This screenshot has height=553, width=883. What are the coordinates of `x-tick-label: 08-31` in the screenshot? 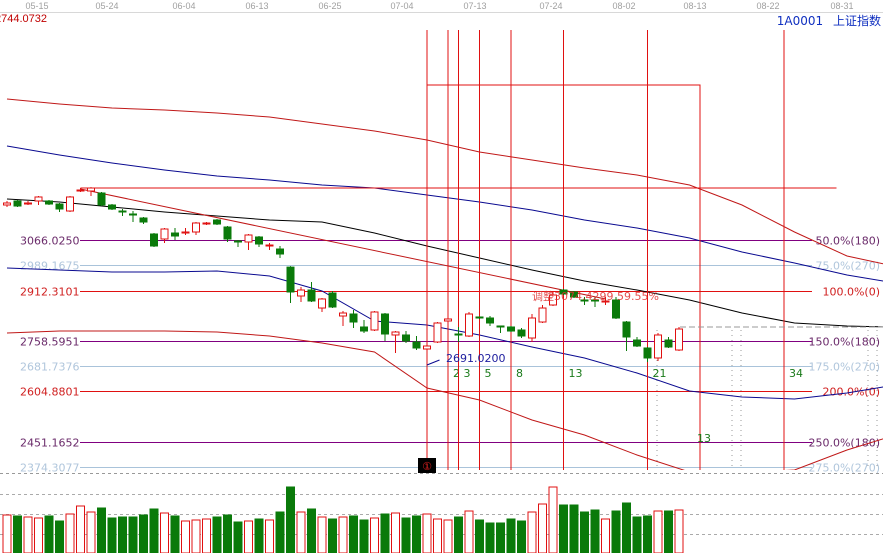 It's located at (841, 6).